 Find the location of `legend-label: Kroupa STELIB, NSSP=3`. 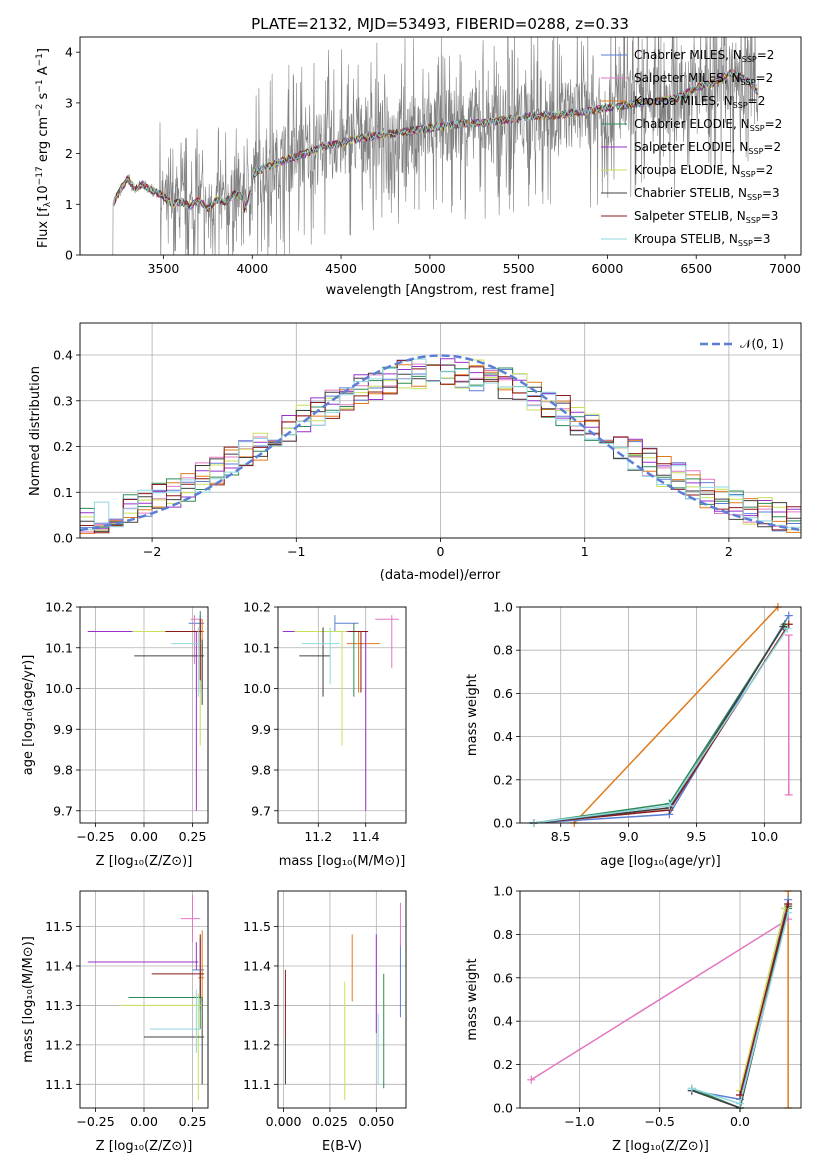

legend-label: Kroupa STELIB, NSSP=3 is located at coordinates (702, 240).